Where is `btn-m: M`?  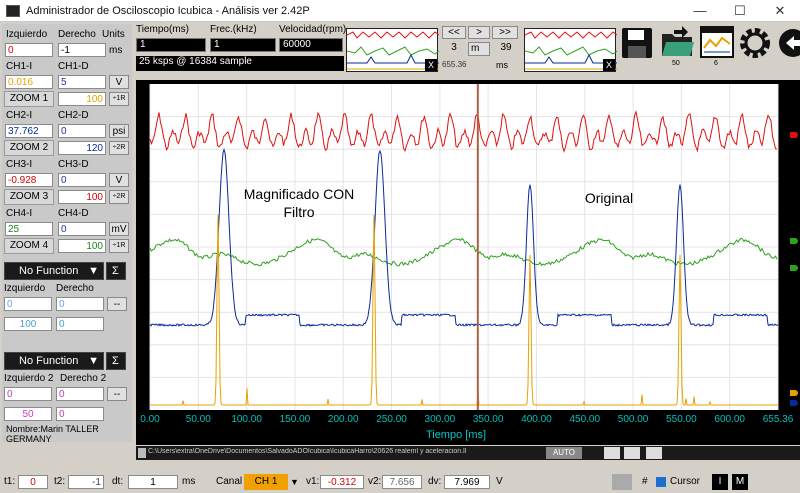
btn-m: M is located at coordinates (740, 481).